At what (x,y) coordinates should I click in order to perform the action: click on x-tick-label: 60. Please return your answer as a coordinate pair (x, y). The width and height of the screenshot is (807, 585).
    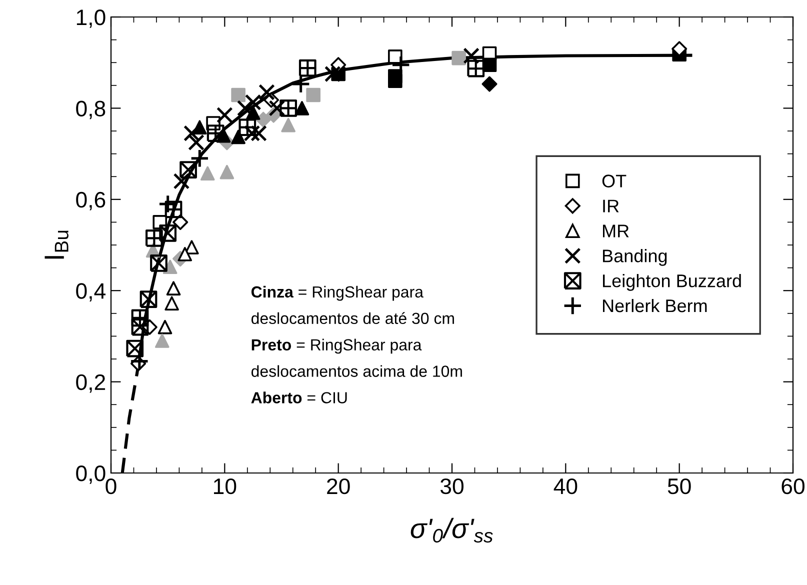
    Looking at the image, I should click on (793, 486).